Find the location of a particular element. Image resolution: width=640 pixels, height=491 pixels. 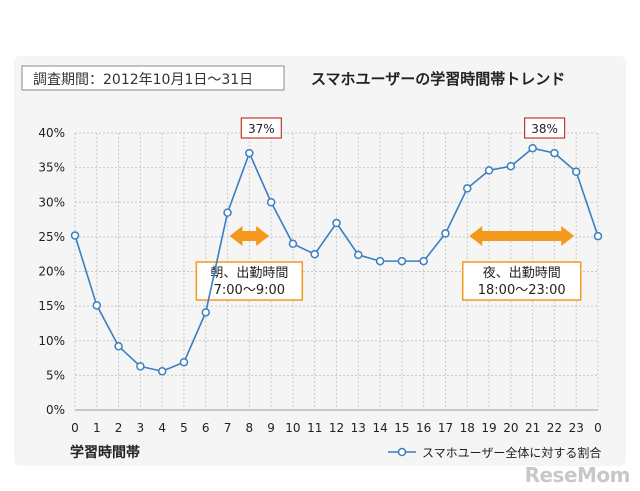

x-tick-label: 5 is located at coordinates (184, 428).